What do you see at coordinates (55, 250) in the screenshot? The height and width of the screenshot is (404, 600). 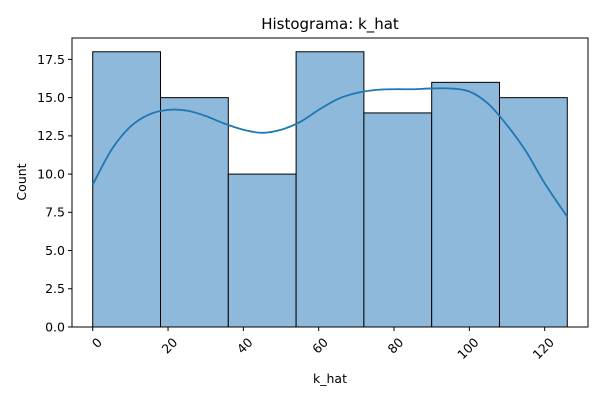 I see `y-tick-label: 5.0` at bounding box center [55, 250].